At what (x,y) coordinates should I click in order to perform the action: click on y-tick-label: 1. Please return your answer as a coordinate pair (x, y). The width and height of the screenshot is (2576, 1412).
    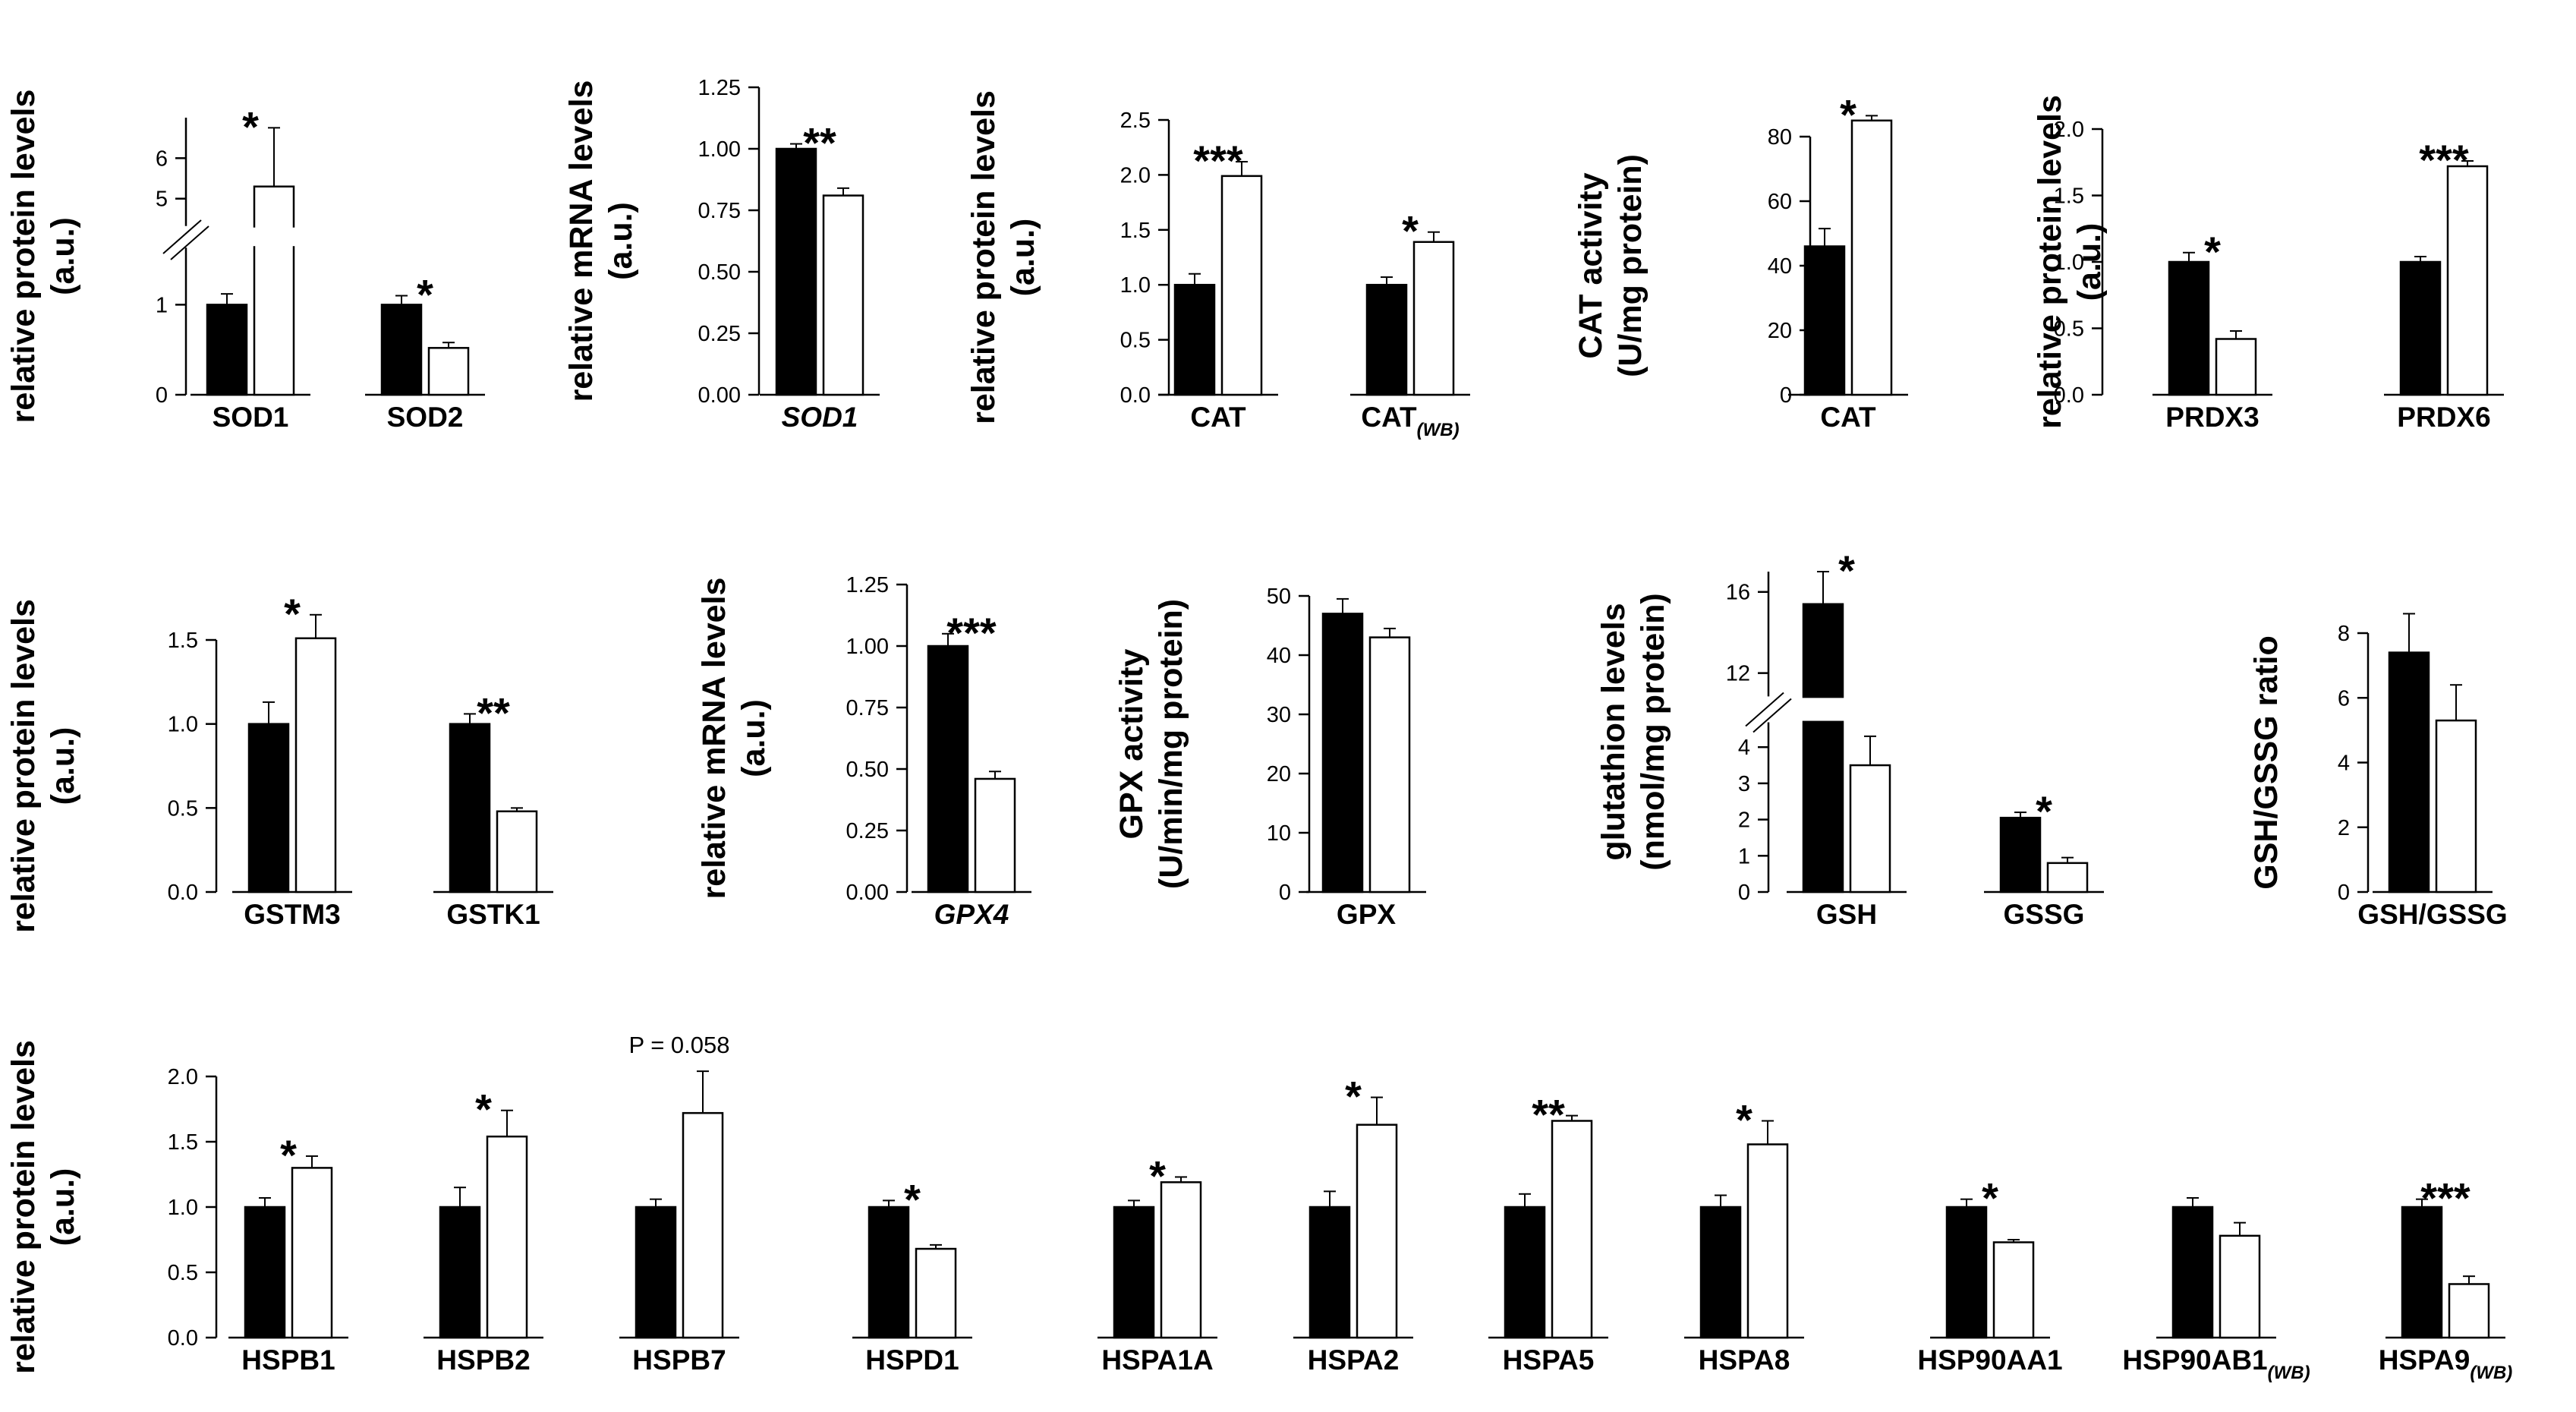
    Looking at the image, I should click on (162, 305).